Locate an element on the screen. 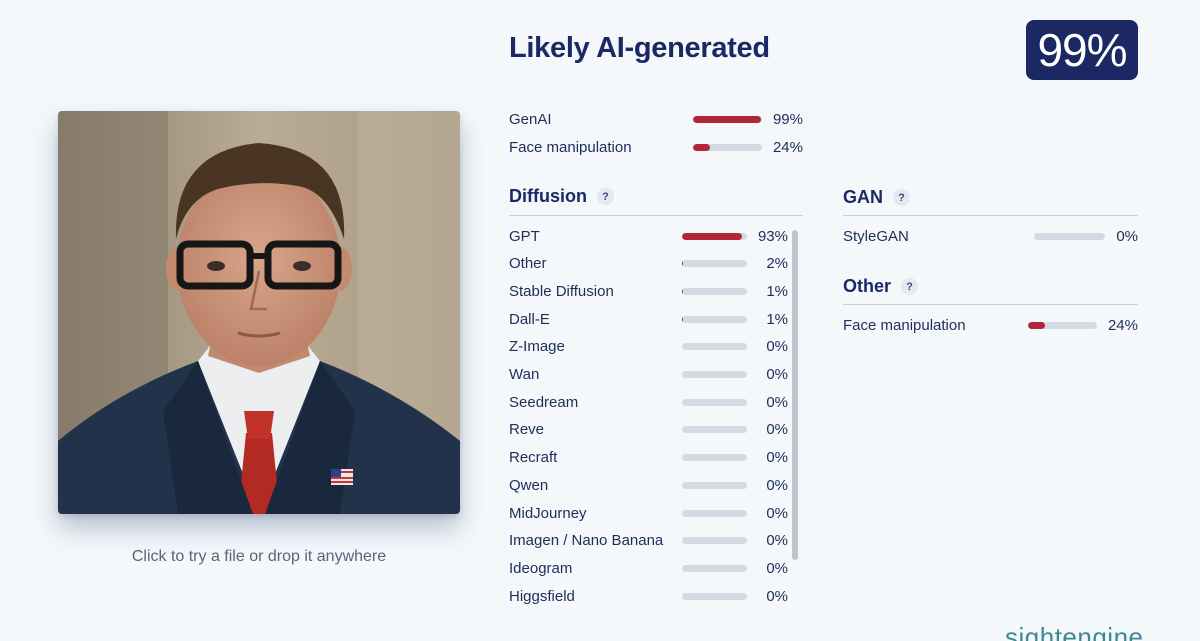 Image resolution: width=1200 pixels, height=641 pixels. diffusion-row: Reve 0% is located at coordinates (648, 430).